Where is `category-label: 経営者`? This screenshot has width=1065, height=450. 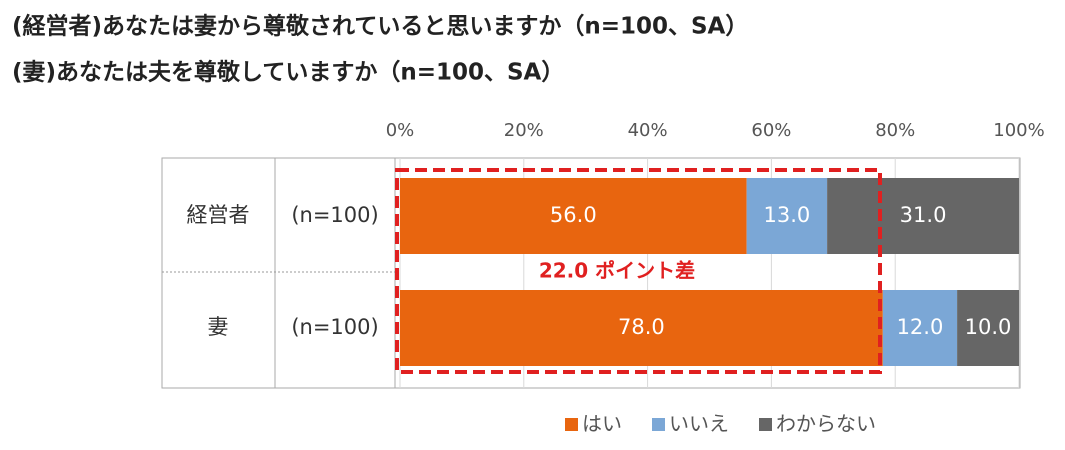 category-label: 経営者 is located at coordinates (218, 215).